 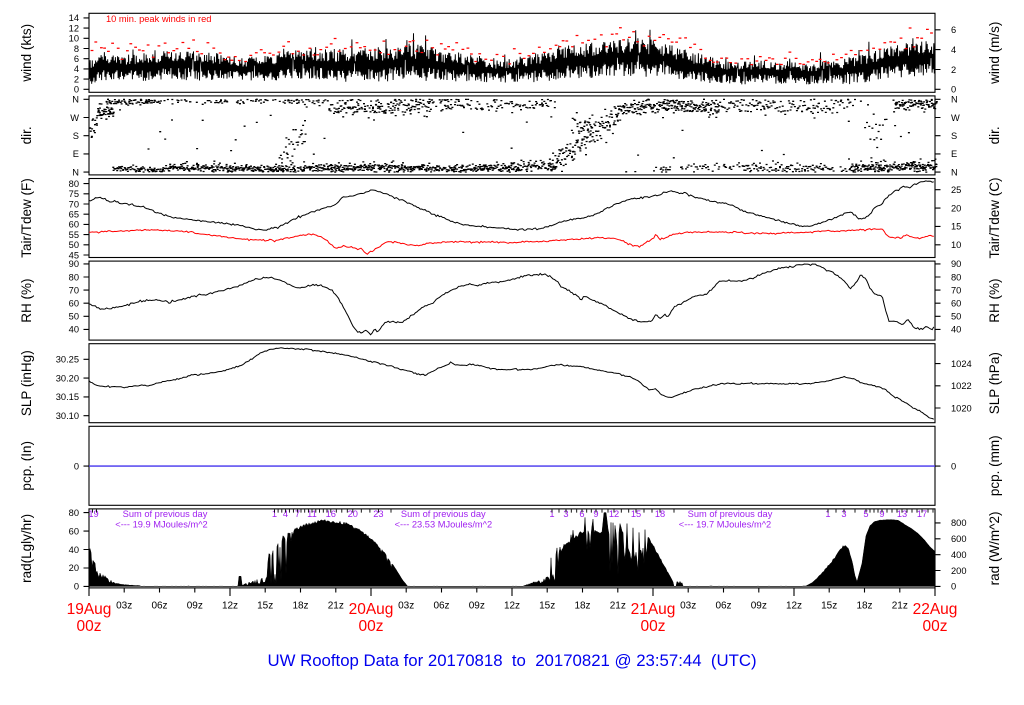 What do you see at coordinates (378, 514) in the screenshot?
I see `svg-text: 23` at bounding box center [378, 514].